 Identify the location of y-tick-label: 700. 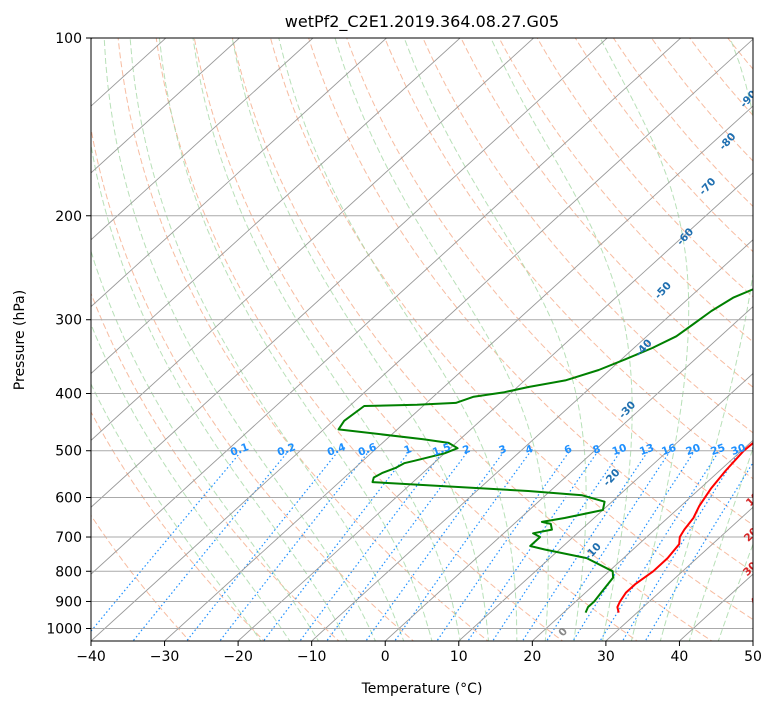
(68, 538).